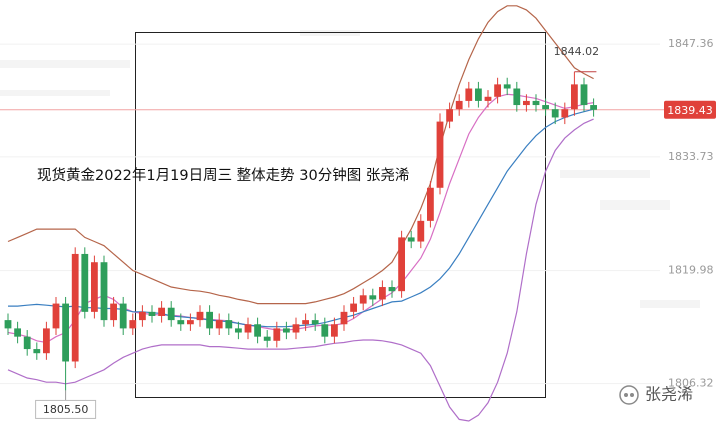 This screenshot has height=426, width=720. I want to click on watermark-logo, so click(629, 395).